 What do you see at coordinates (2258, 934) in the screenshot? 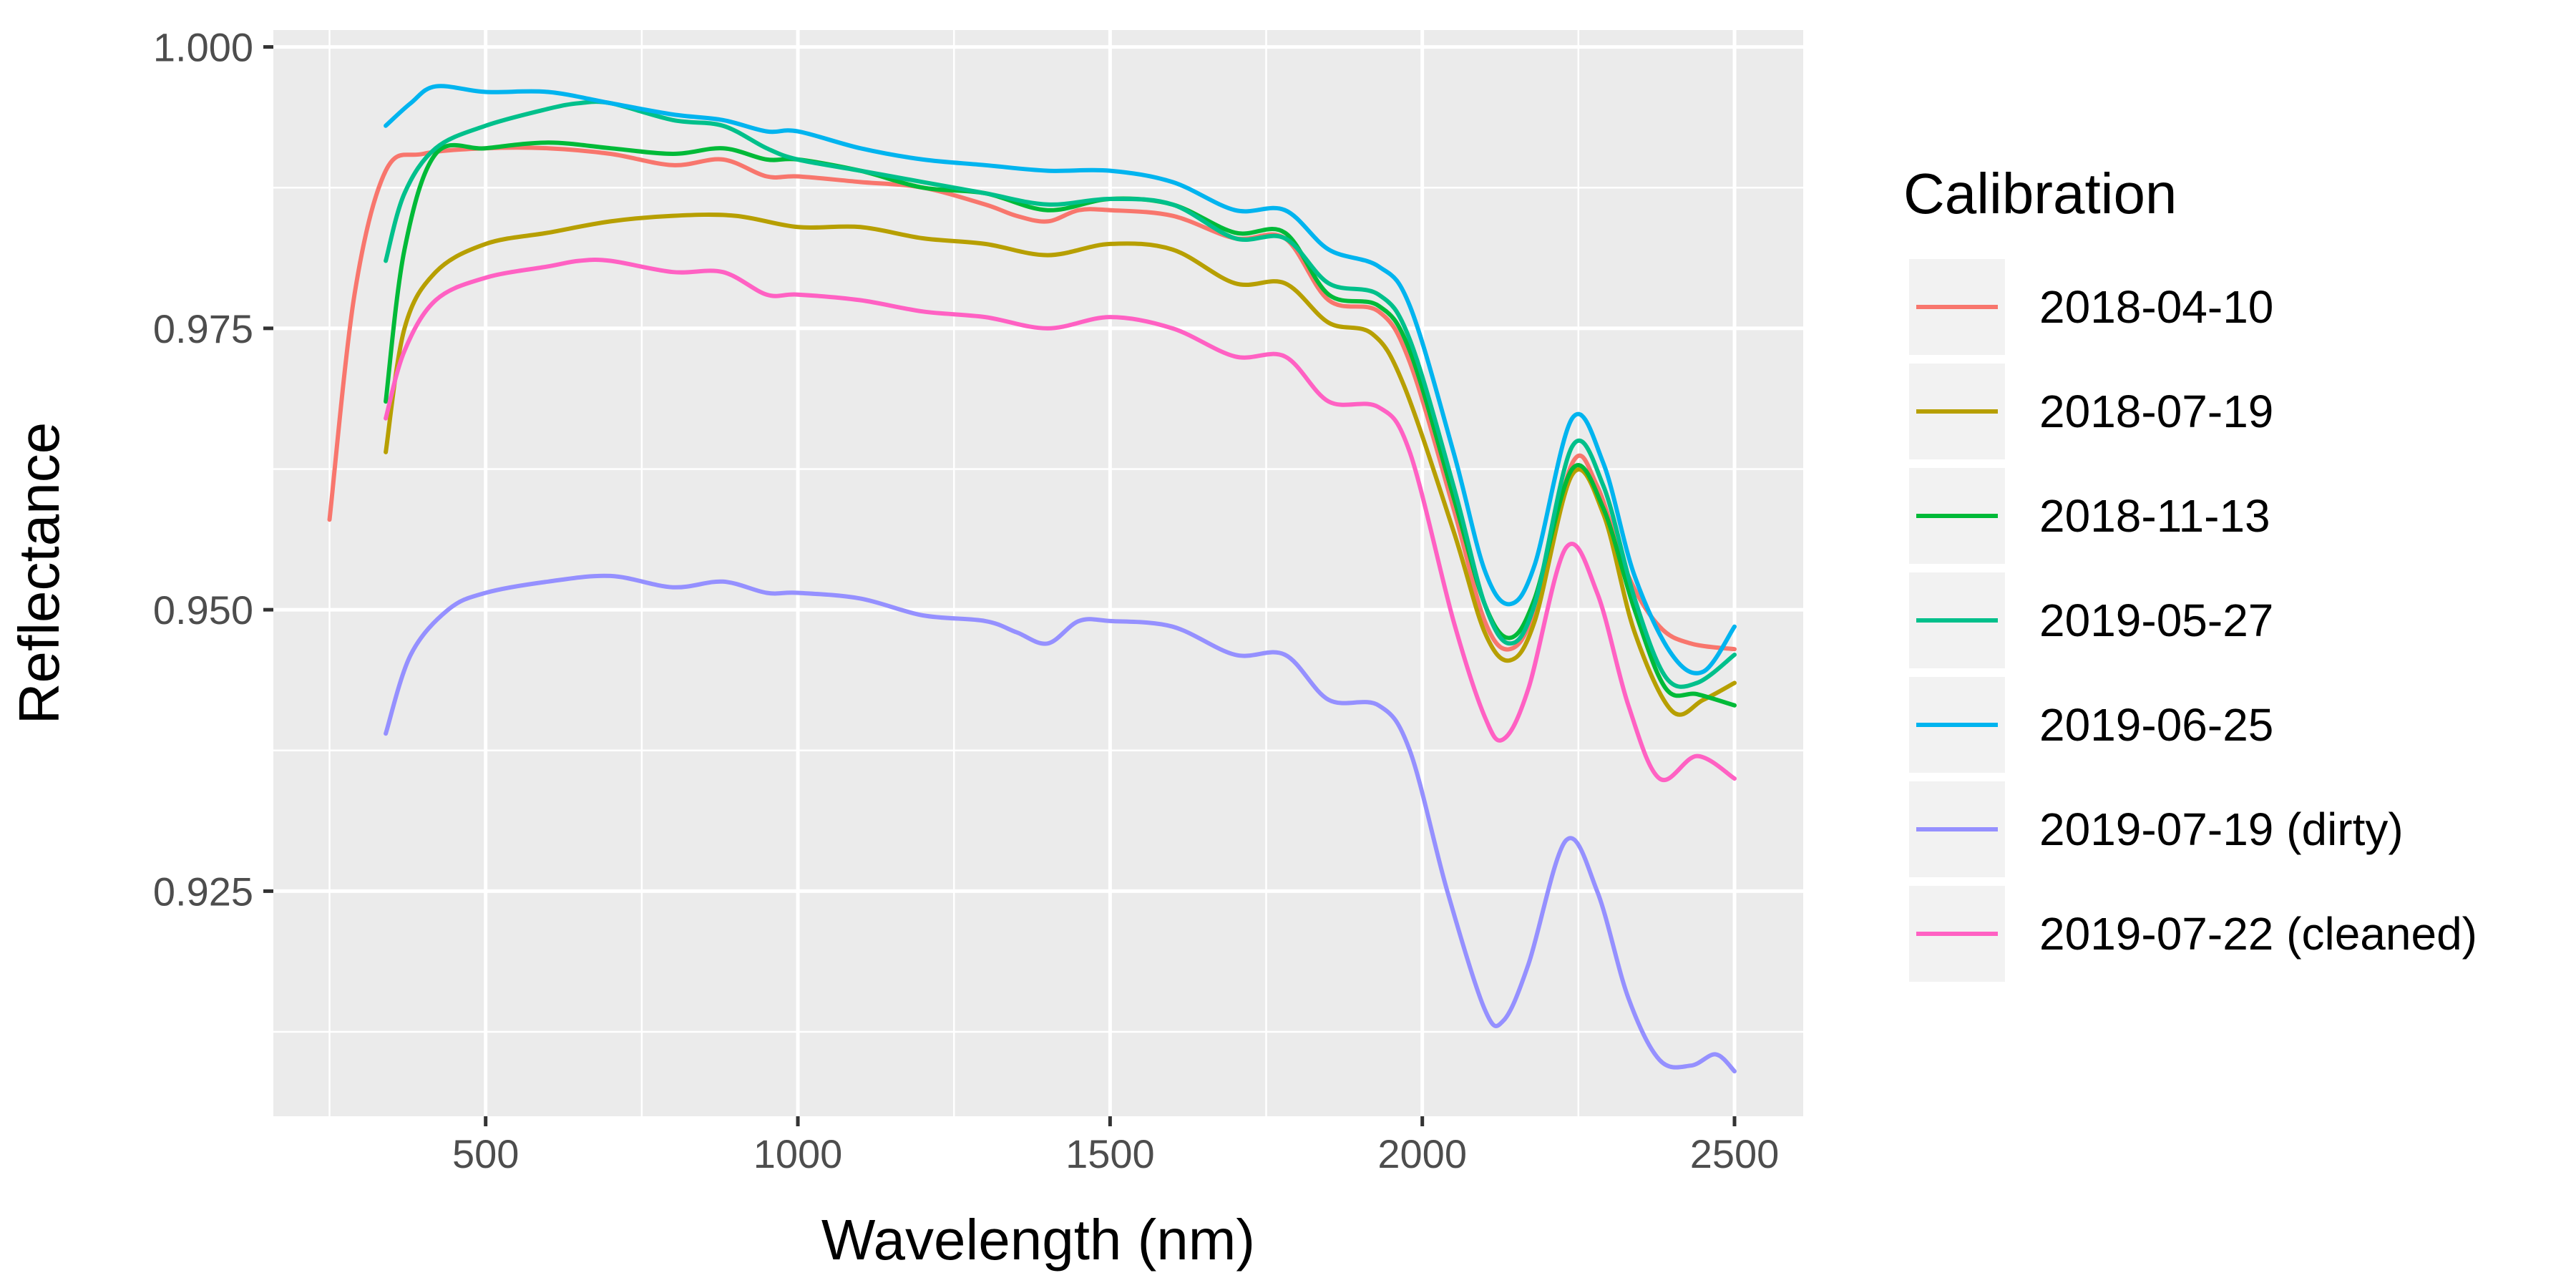
I see `legend-label: 2019-07-22 (cleaned)` at bounding box center [2258, 934].